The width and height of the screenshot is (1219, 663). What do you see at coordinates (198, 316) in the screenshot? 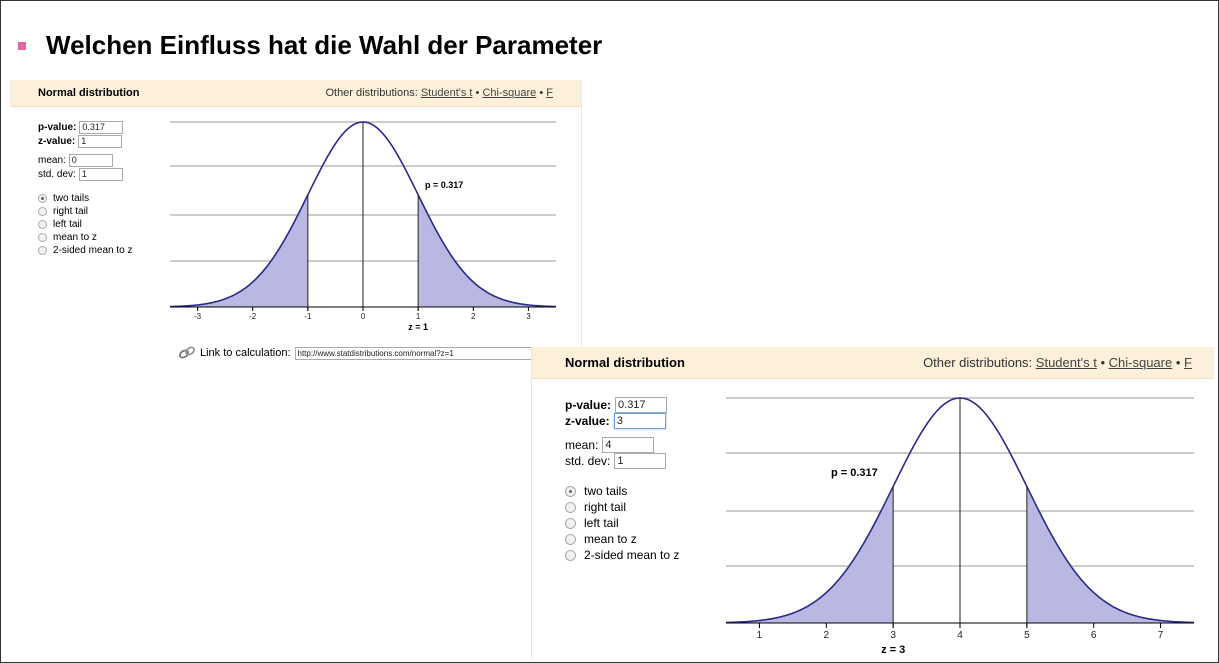
I see `x-tick-label: -3` at bounding box center [198, 316].